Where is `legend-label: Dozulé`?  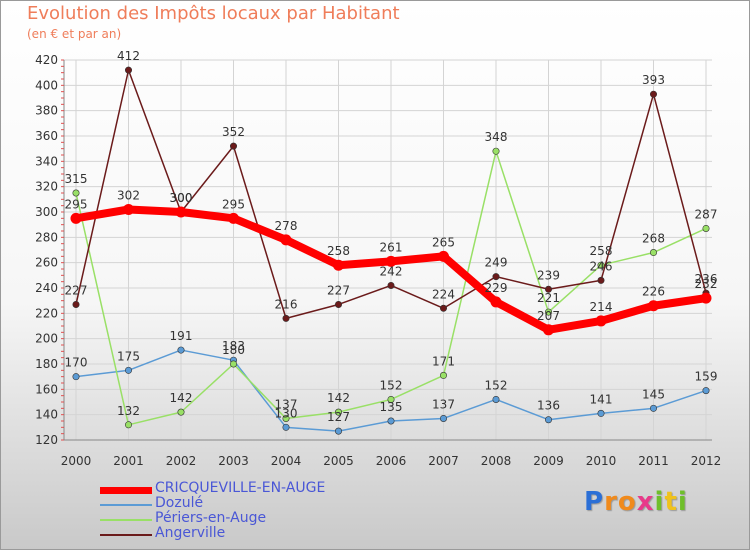 legend-label: Dozulé is located at coordinates (179, 503).